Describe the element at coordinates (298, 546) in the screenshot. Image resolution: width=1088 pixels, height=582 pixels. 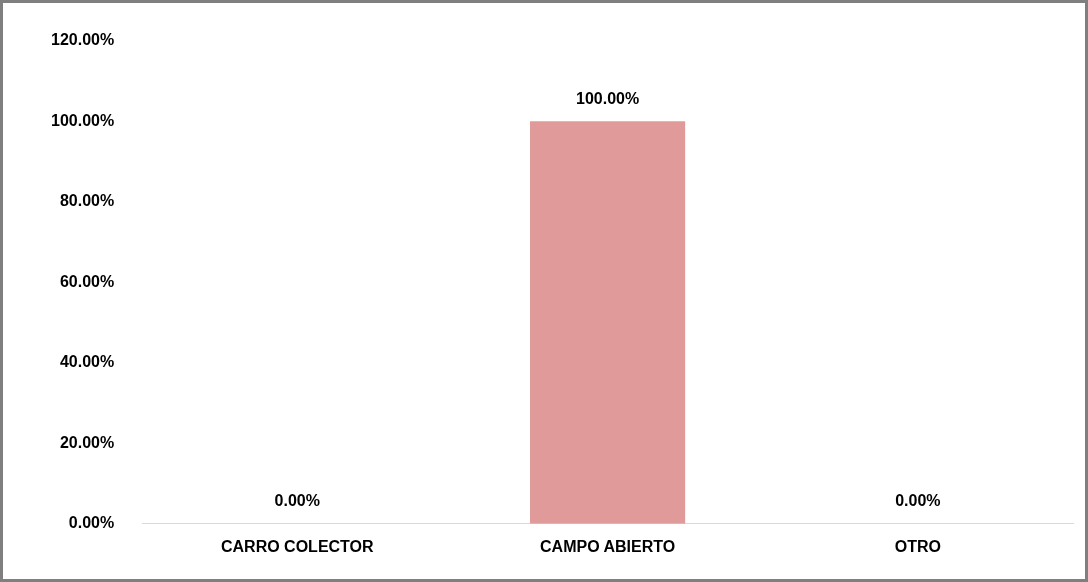
I see `x-tick-label: CARRO COLECTOR` at that location.